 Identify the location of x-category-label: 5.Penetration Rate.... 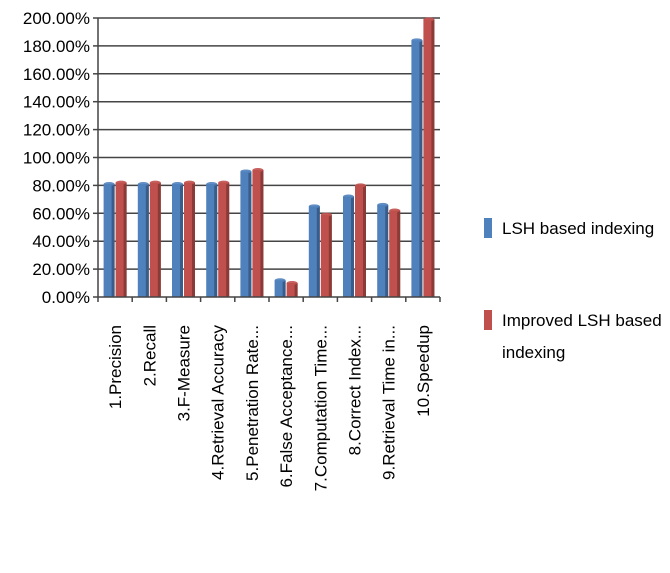
(252, 403).